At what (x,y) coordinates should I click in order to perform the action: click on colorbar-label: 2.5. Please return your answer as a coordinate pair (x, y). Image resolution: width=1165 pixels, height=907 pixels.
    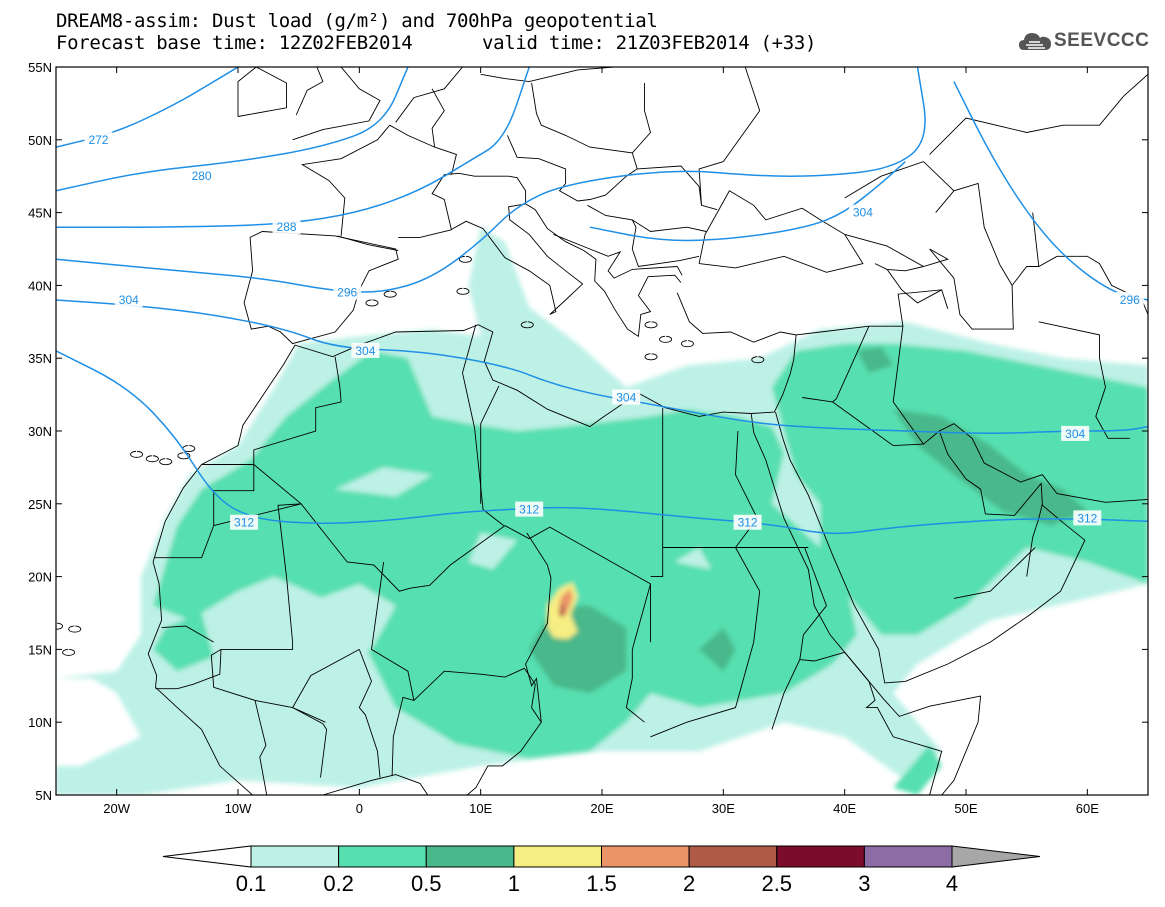
    Looking at the image, I should click on (777, 883).